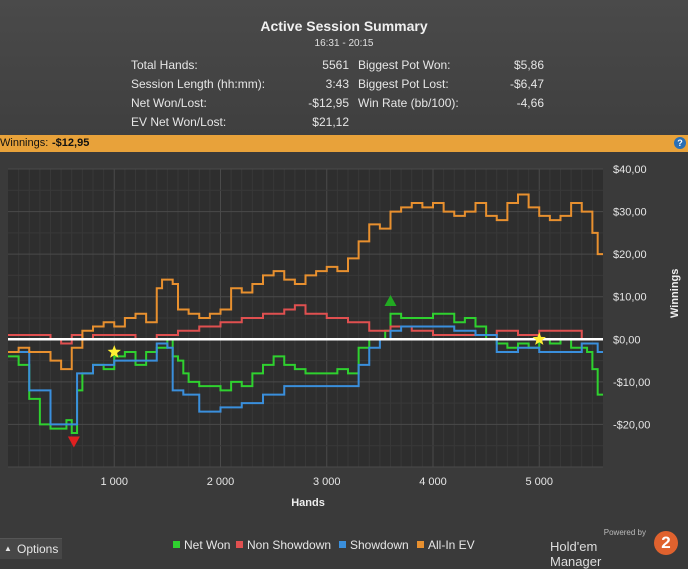 The width and height of the screenshot is (688, 569). What do you see at coordinates (344, 43) in the screenshot?
I see `summary-time-range: 16:31 - 20:15` at bounding box center [344, 43].